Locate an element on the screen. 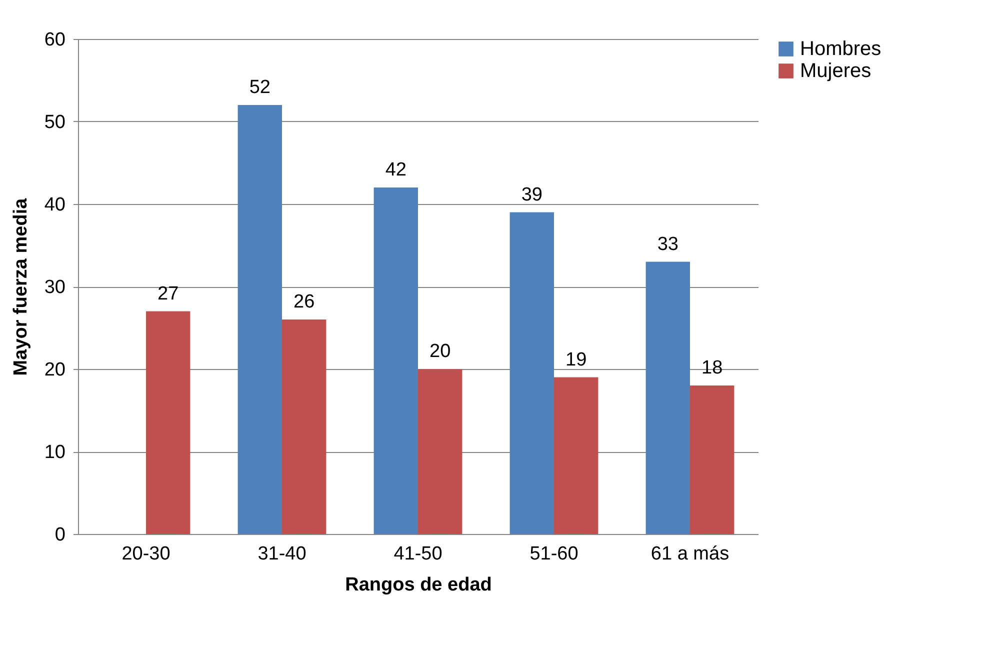  y-tick-label: 40 is located at coordinates (55, 205).